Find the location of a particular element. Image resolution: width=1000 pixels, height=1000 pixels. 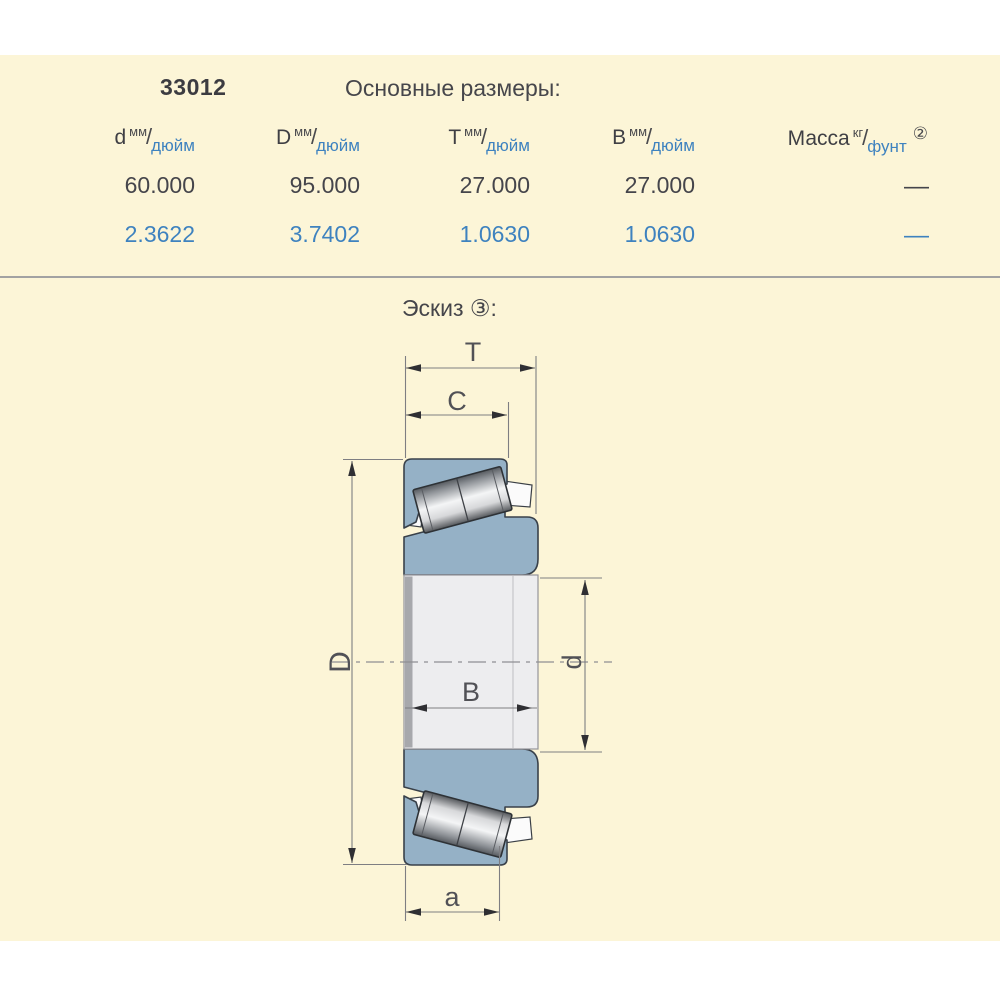

unit-pound: фунт is located at coordinates (887, 146).